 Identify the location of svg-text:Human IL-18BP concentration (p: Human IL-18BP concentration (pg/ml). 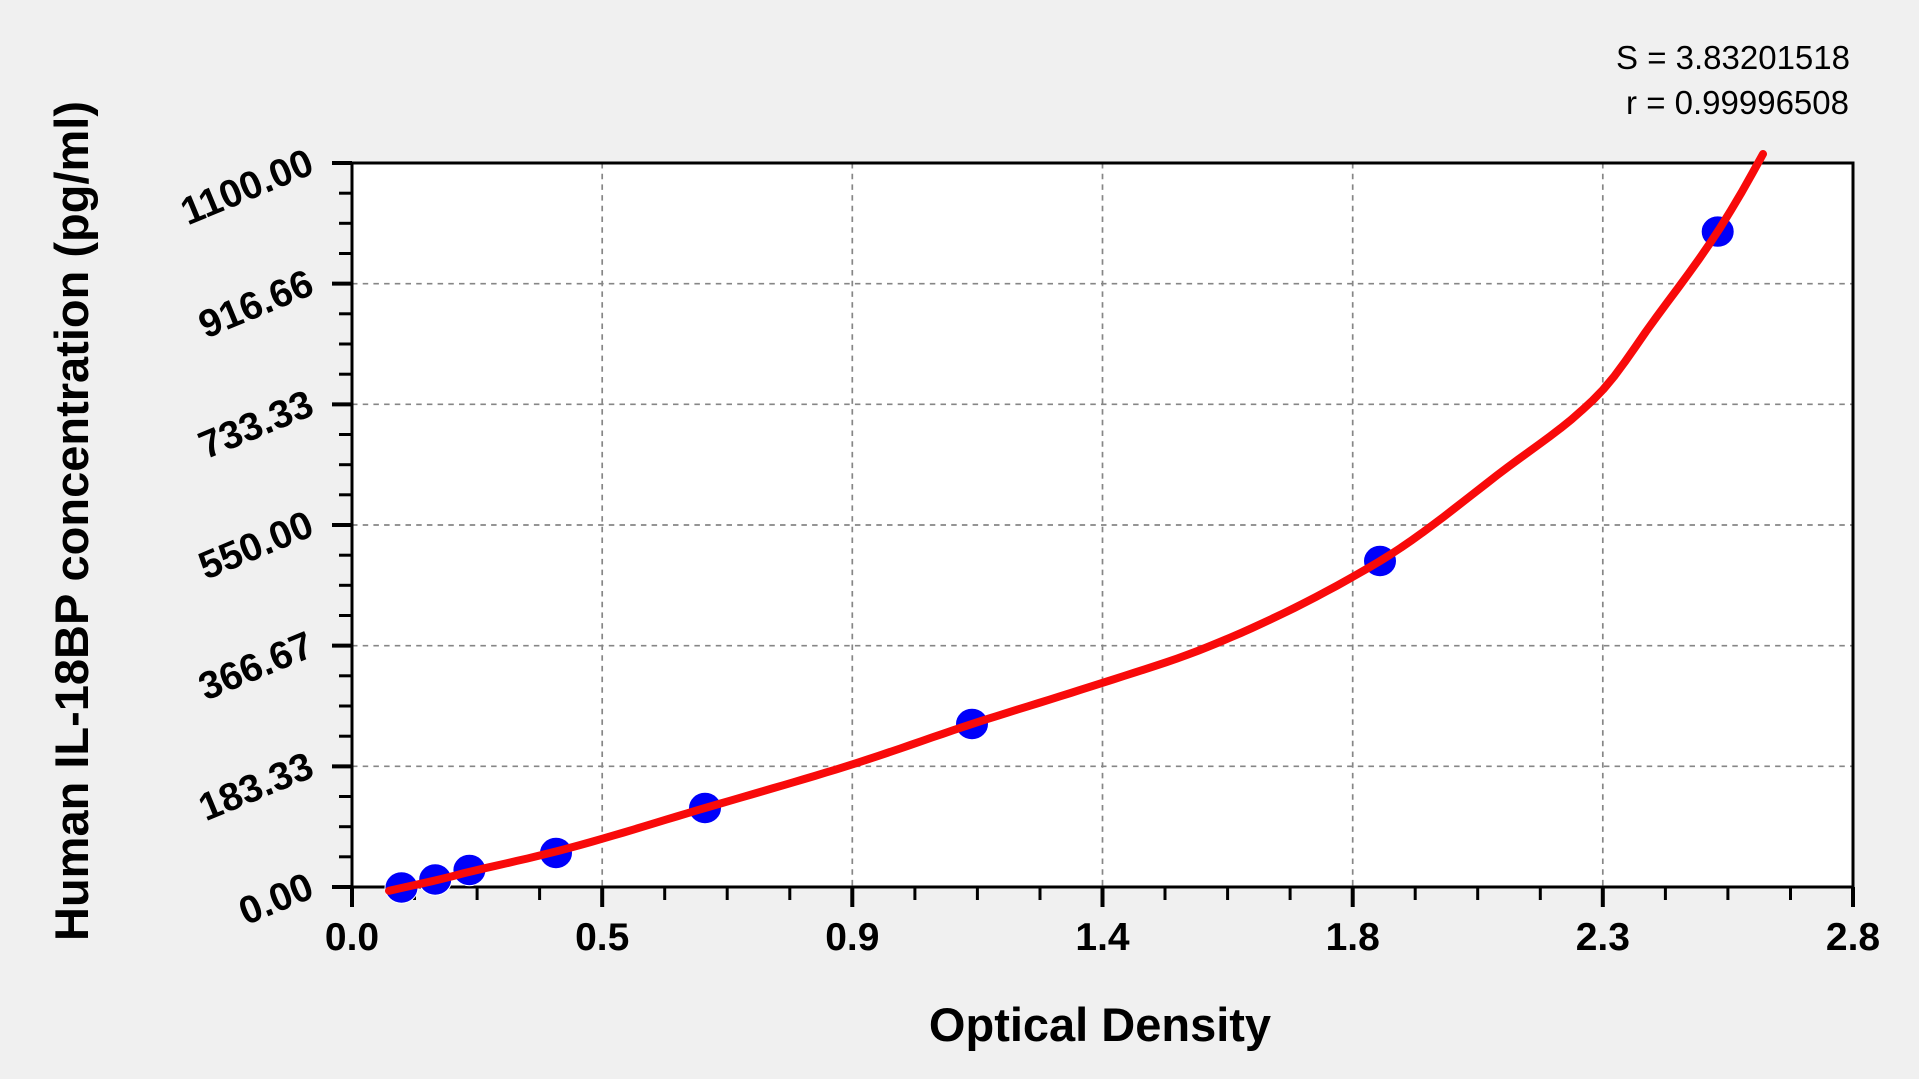
(71, 521).